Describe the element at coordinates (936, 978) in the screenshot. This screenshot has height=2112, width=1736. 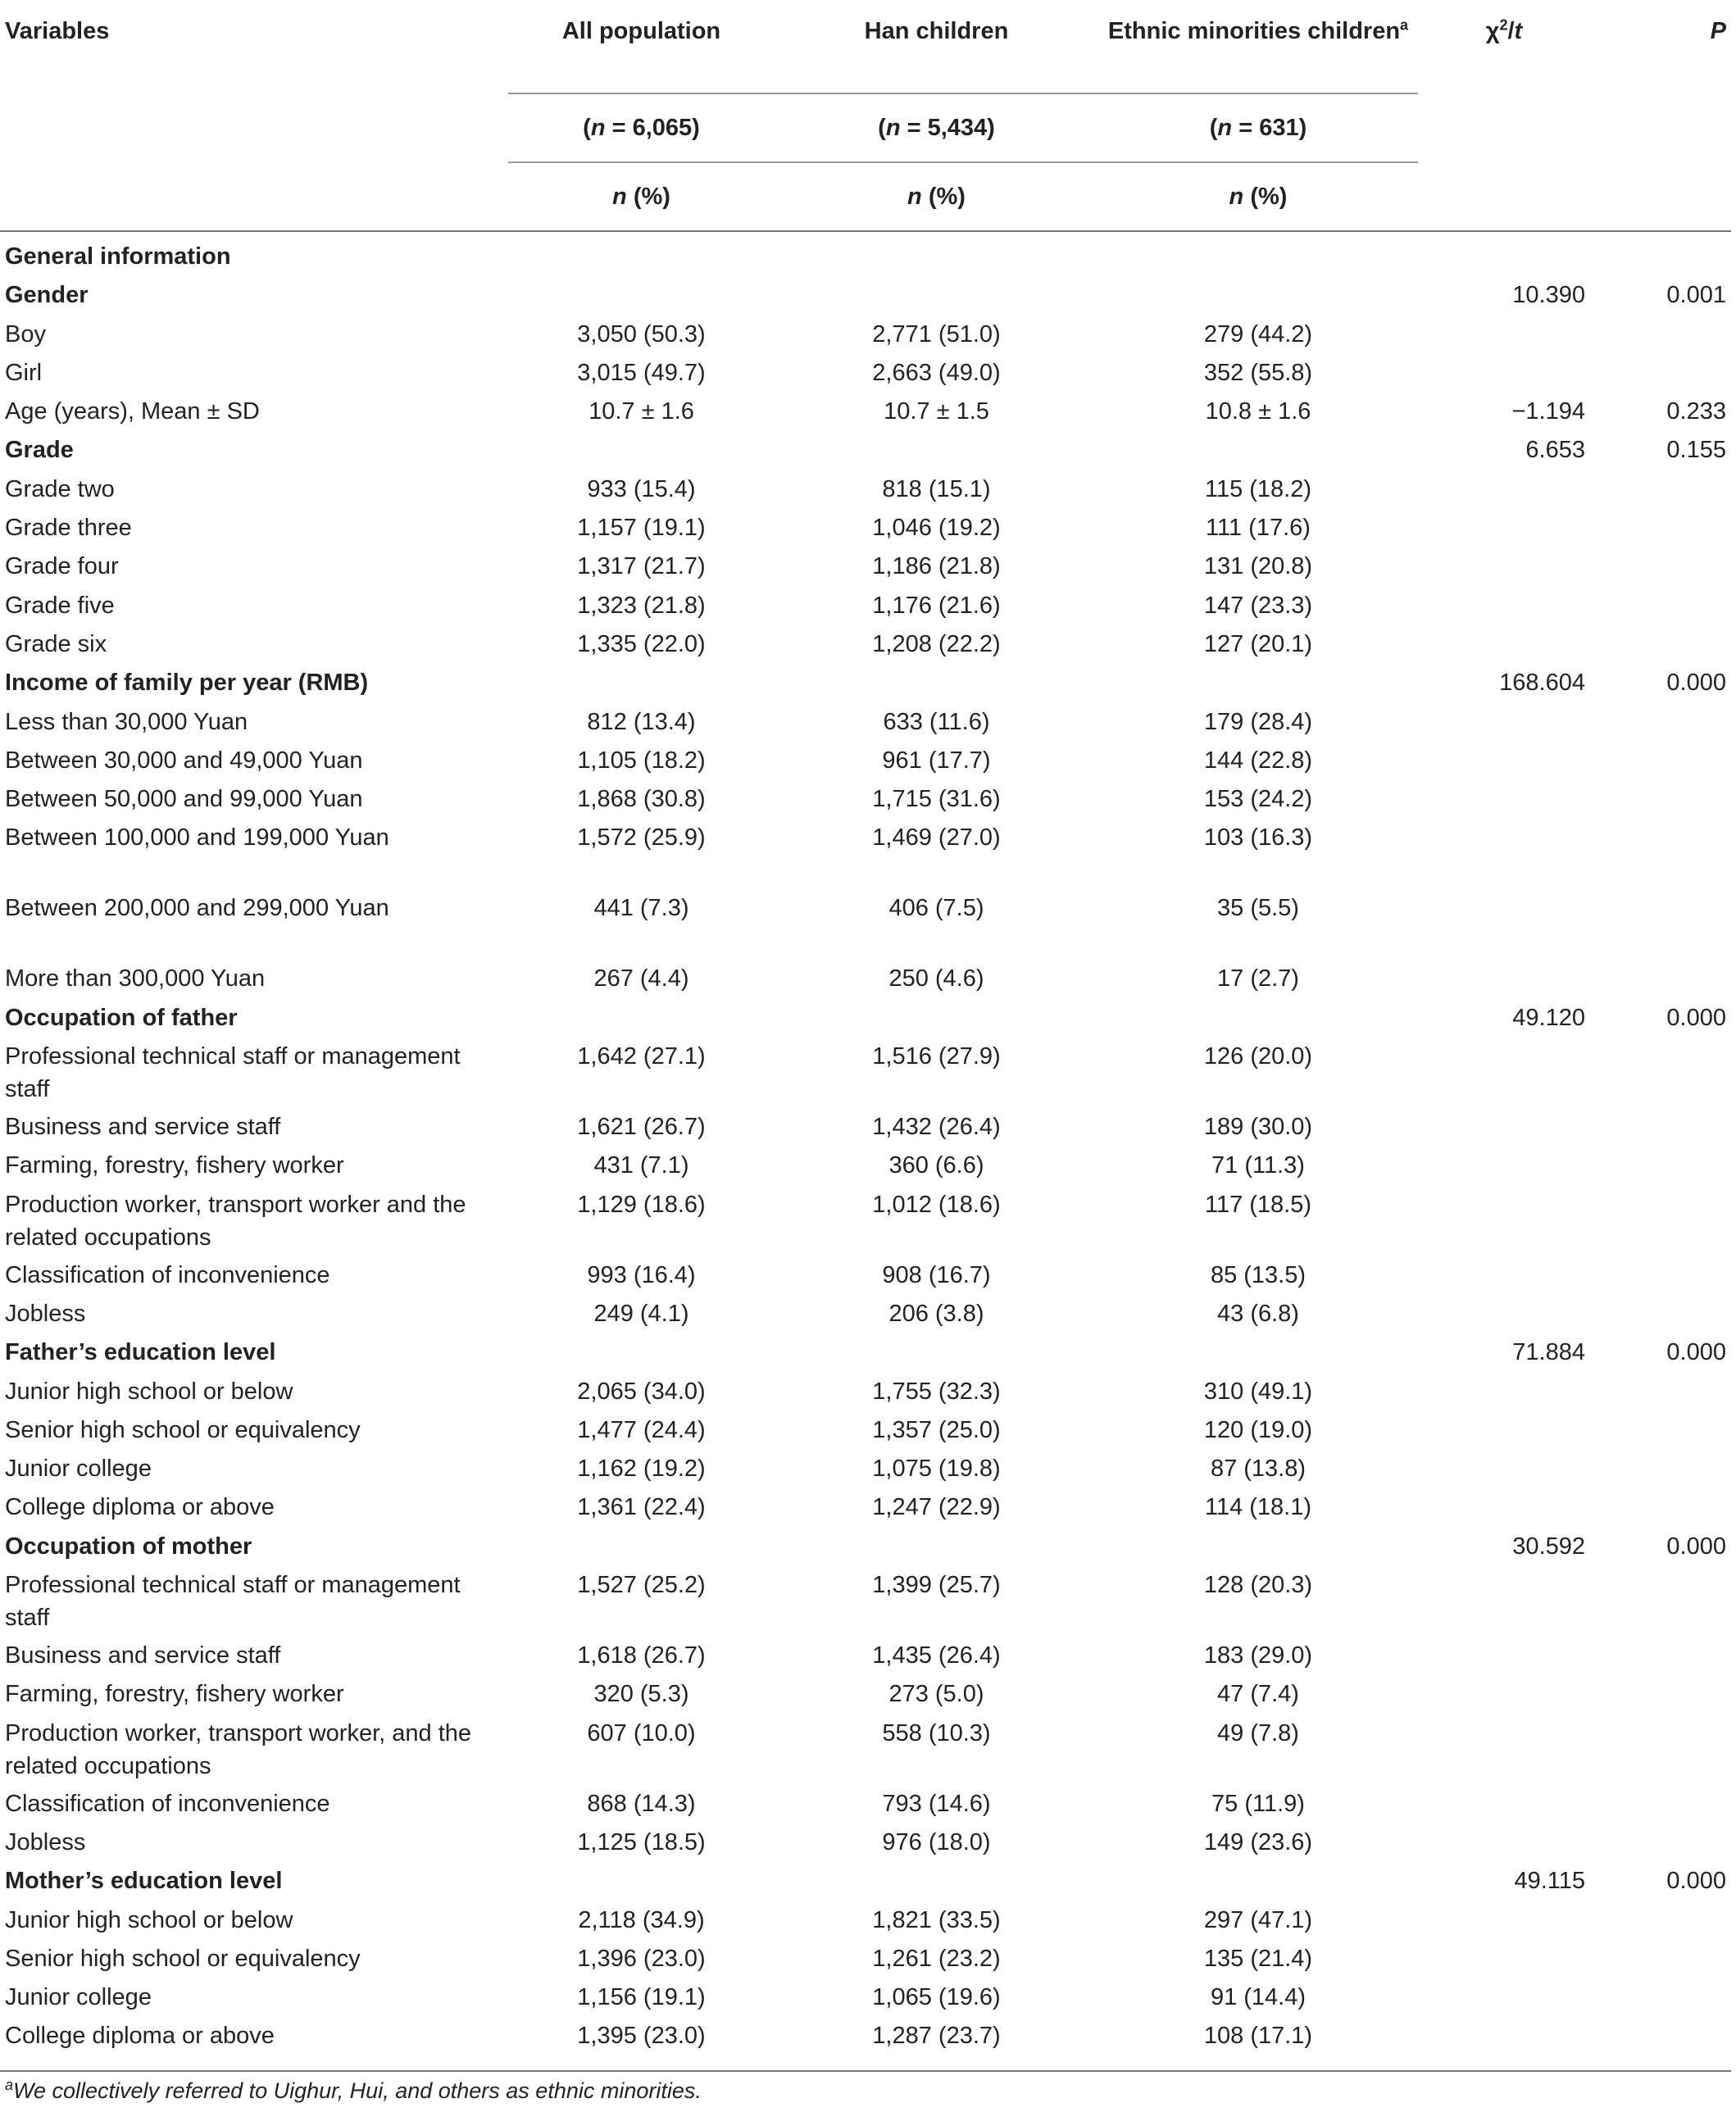
I see `cell-han-children: 250 (4.6)` at that location.